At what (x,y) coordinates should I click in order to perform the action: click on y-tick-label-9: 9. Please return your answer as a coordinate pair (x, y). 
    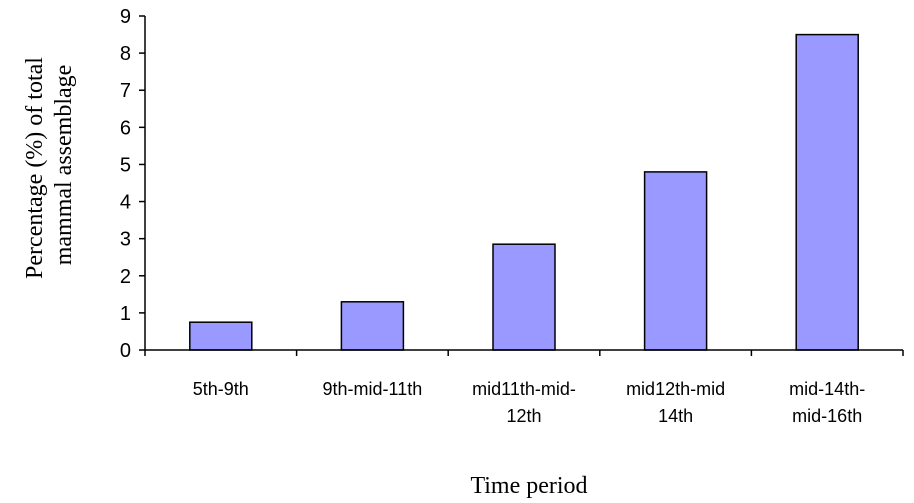
    Looking at the image, I should click on (125, 17).